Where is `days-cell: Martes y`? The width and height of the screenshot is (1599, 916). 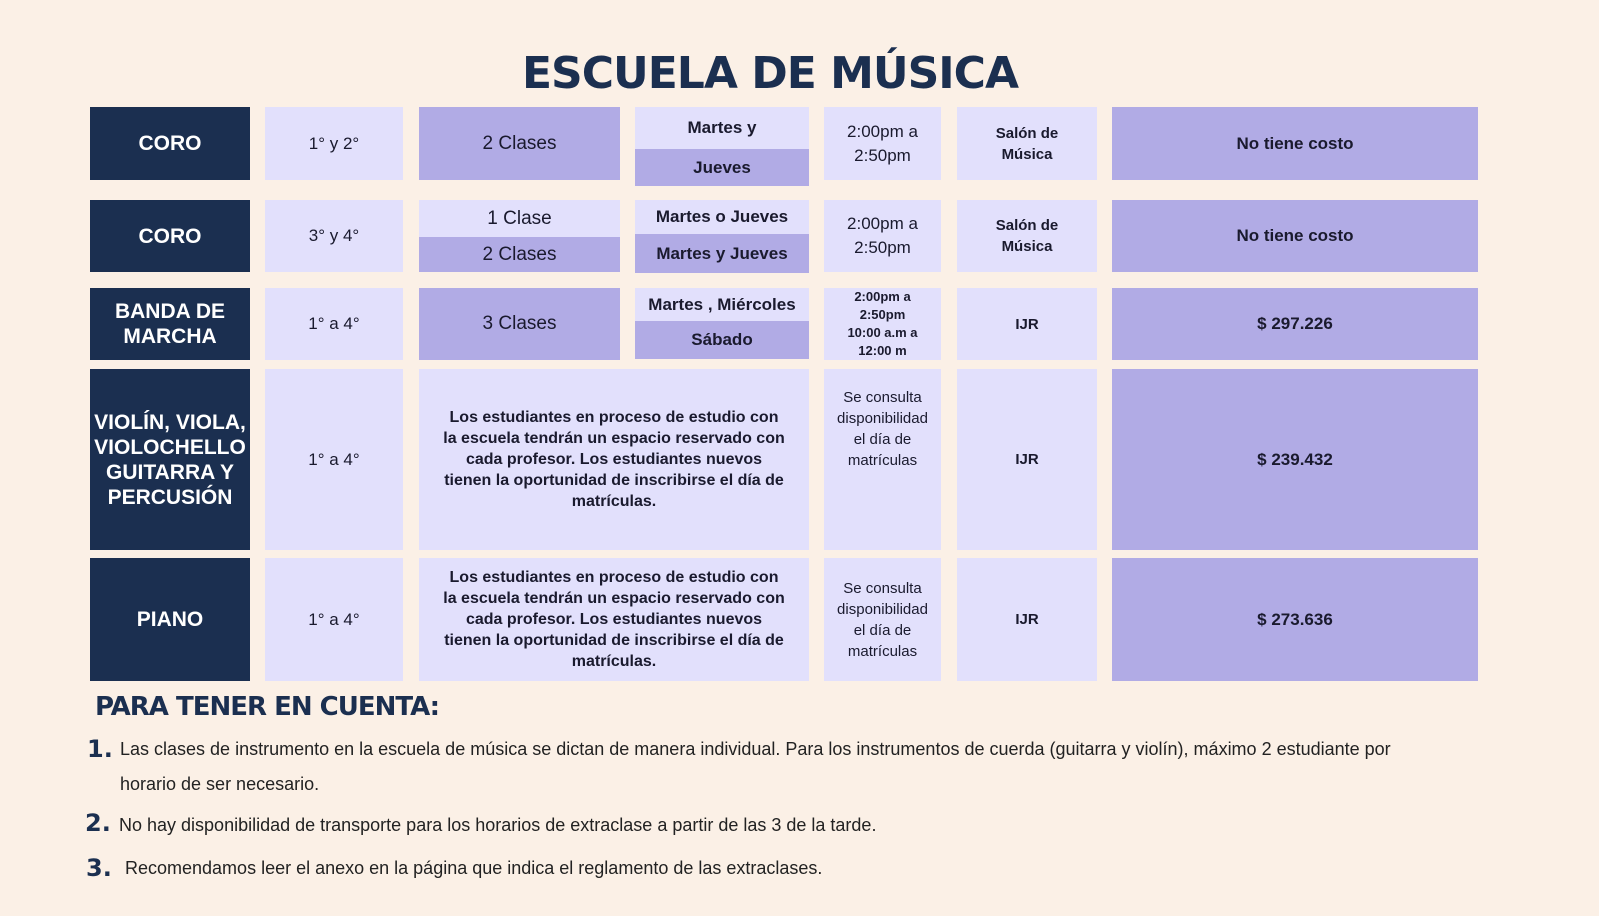
days-cell: Martes y is located at coordinates (722, 128).